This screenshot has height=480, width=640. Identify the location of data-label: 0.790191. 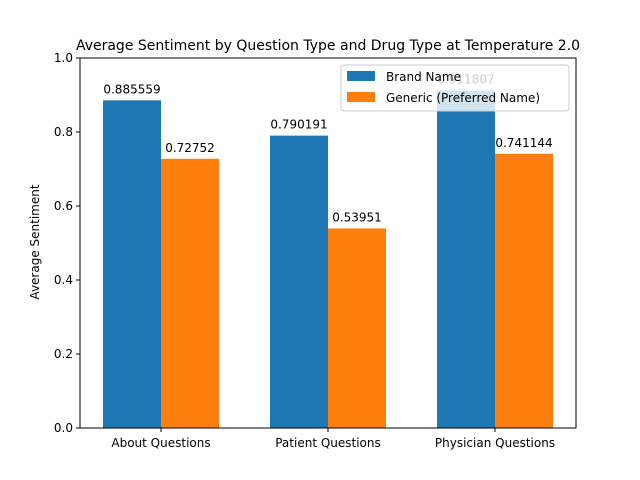
(298, 125).